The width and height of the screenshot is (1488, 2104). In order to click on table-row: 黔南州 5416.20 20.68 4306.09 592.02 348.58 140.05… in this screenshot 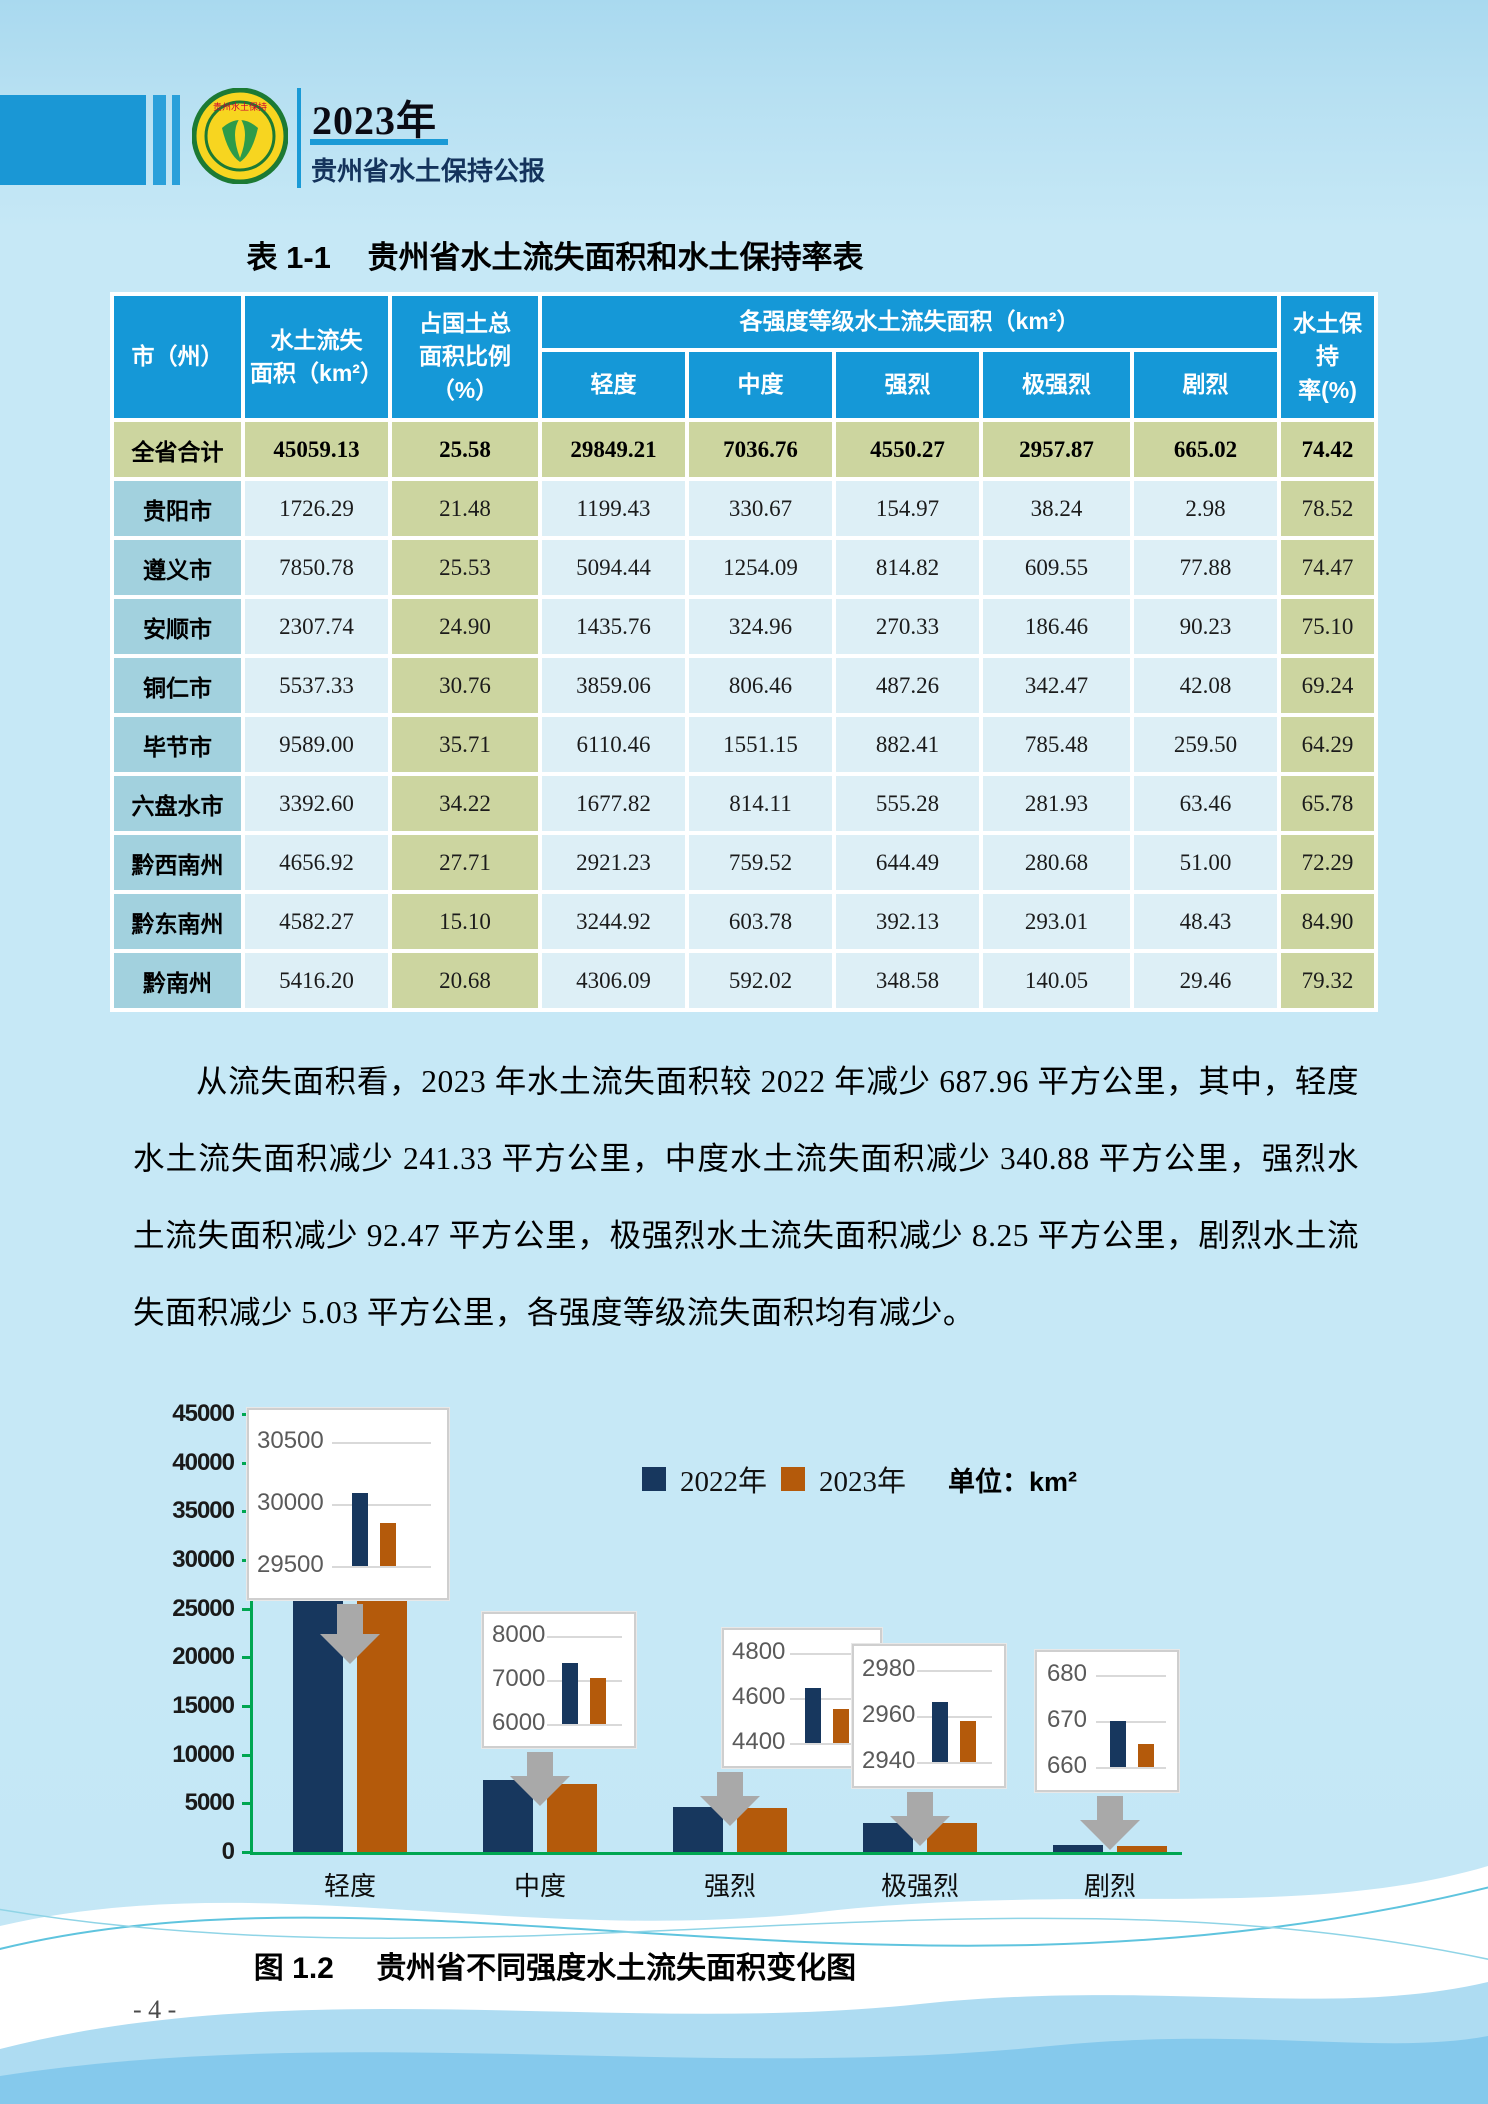, I will do `click(744, 980)`.